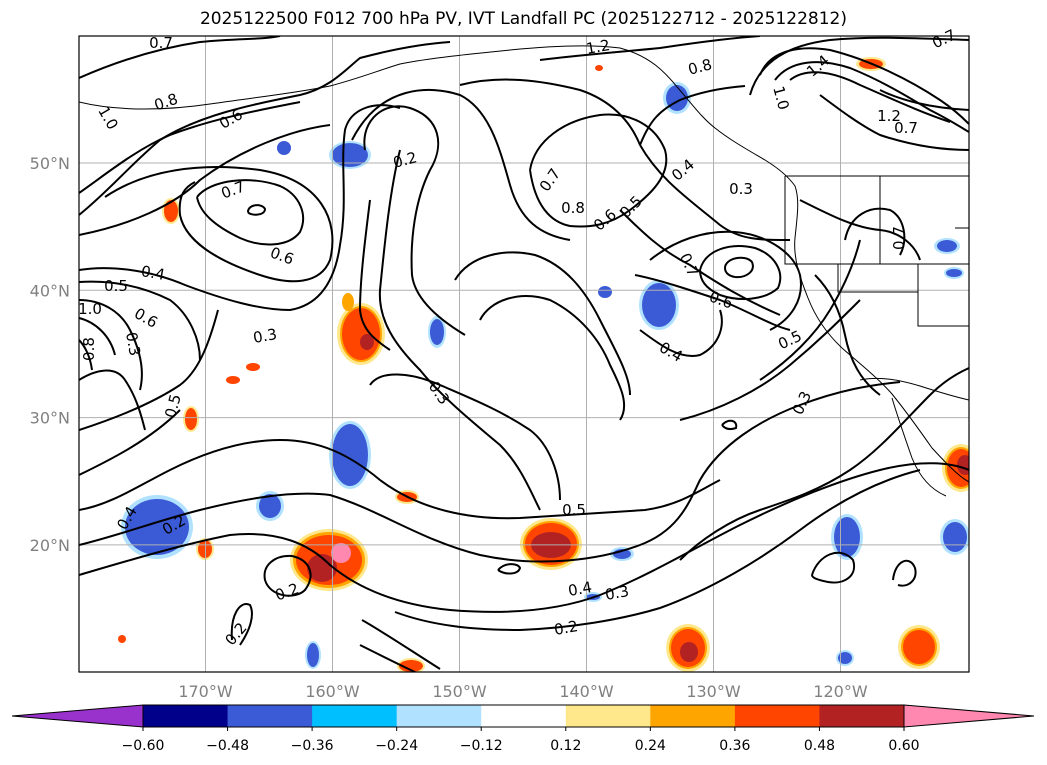 The image size is (1047, 765). What do you see at coordinates (903, 746) in the screenshot?
I see `colorbar-tick-label: 0.60` at bounding box center [903, 746].